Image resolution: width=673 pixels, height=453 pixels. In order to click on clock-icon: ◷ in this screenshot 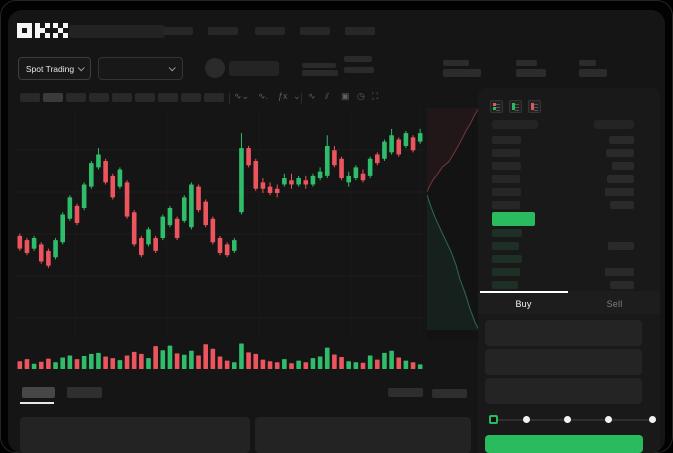, I will do `click(361, 96)`.